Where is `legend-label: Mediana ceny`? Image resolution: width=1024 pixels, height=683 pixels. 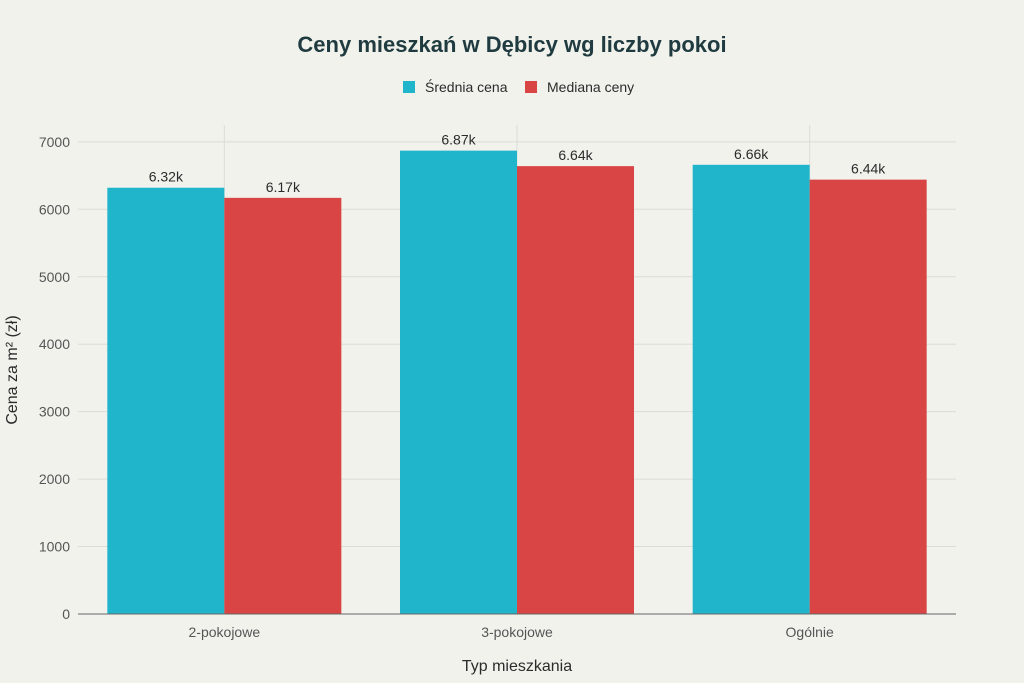
legend-label: Mediana ceny is located at coordinates (590, 87).